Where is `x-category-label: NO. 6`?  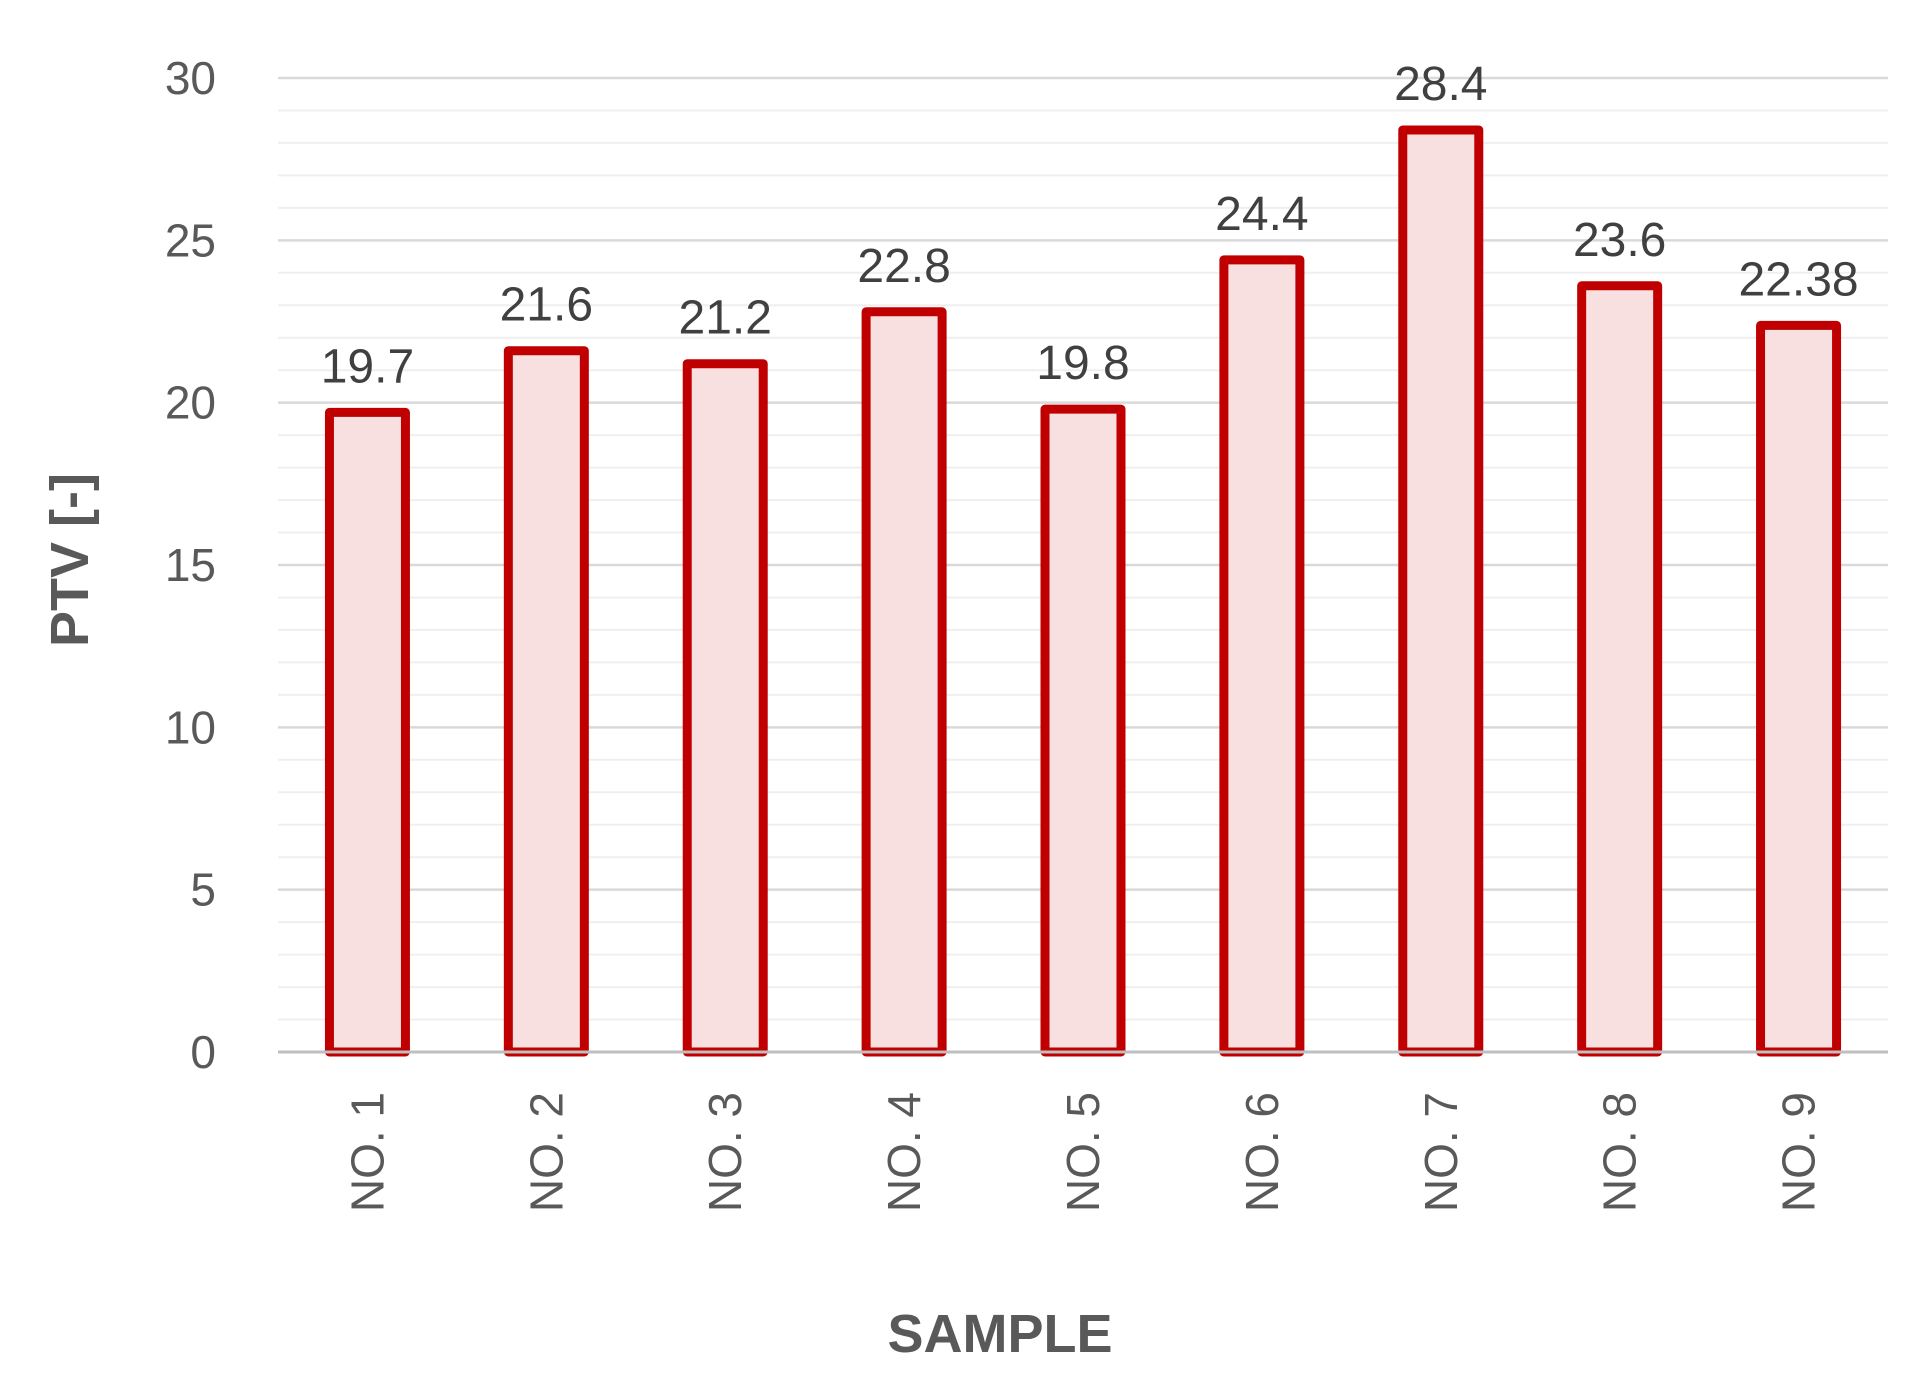
x-category-label: NO. 6 is located at coordinates (1262, 1152).